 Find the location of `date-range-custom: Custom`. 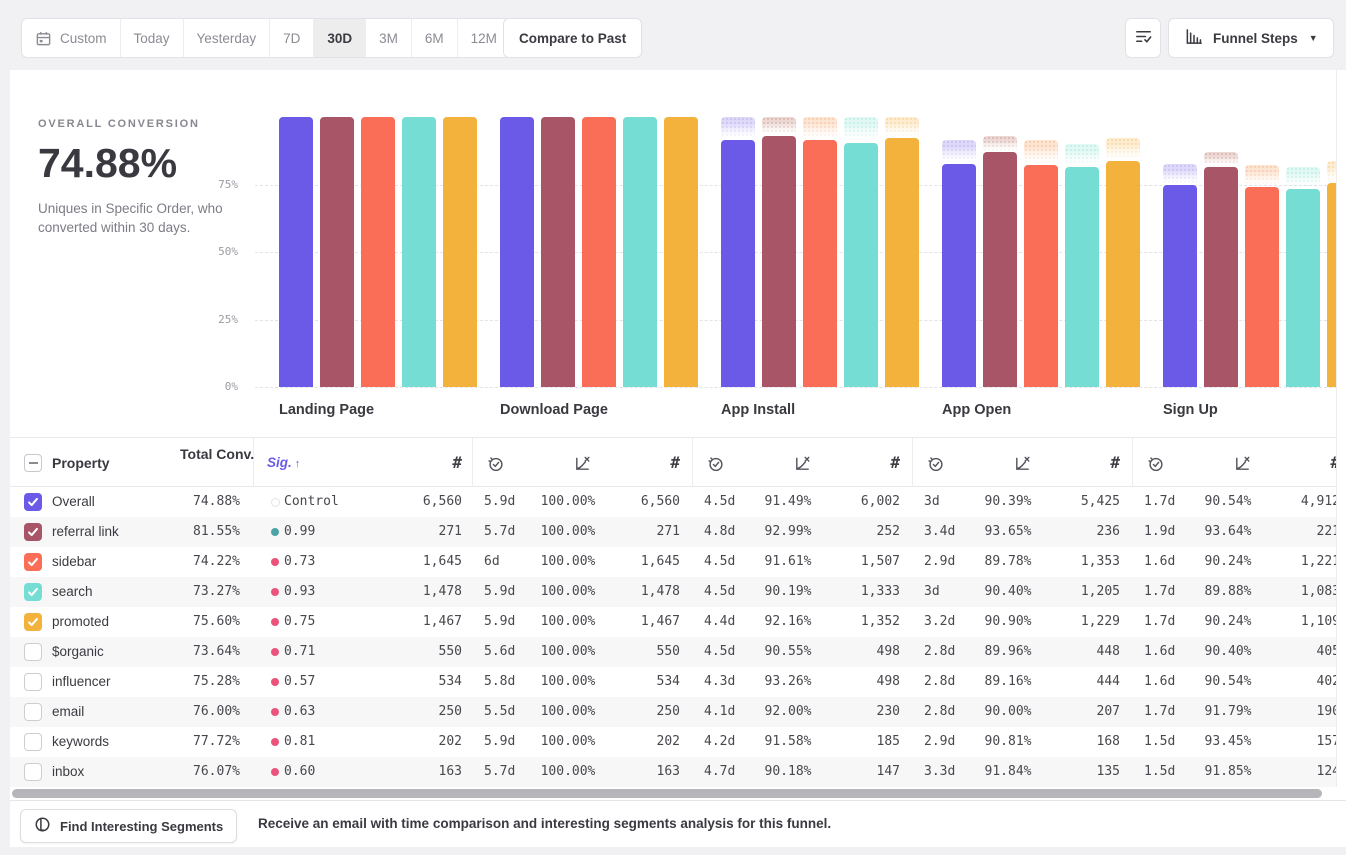

date-range-custom: Custom is located at coordinates (71, 38).